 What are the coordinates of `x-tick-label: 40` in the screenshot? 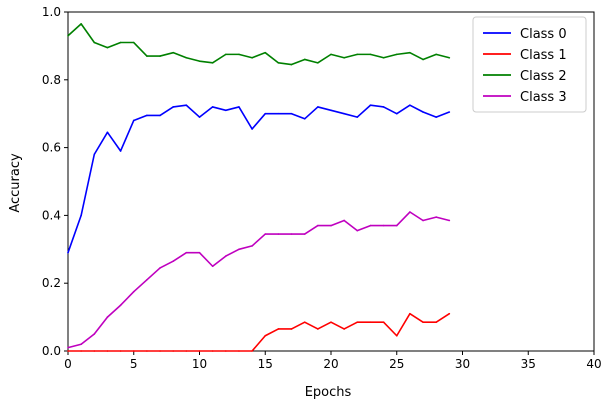 It's located at (593, 364).